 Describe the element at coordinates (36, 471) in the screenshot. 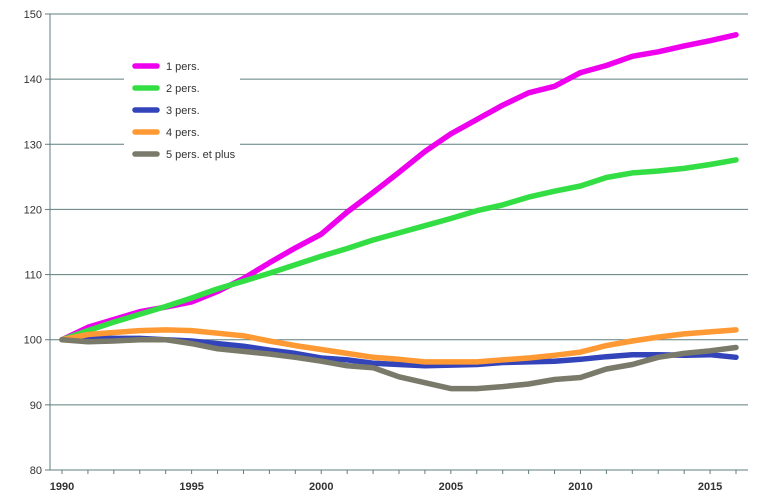

I see `y-tick-label: 80` at that location.